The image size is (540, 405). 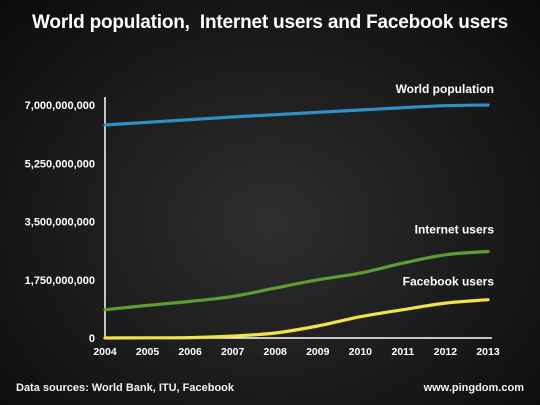 What do you see at coordinates (449, 282) in the screenshot?
I see `series-label-facebook-users: Facebook users` at bounding box center [449, 282].